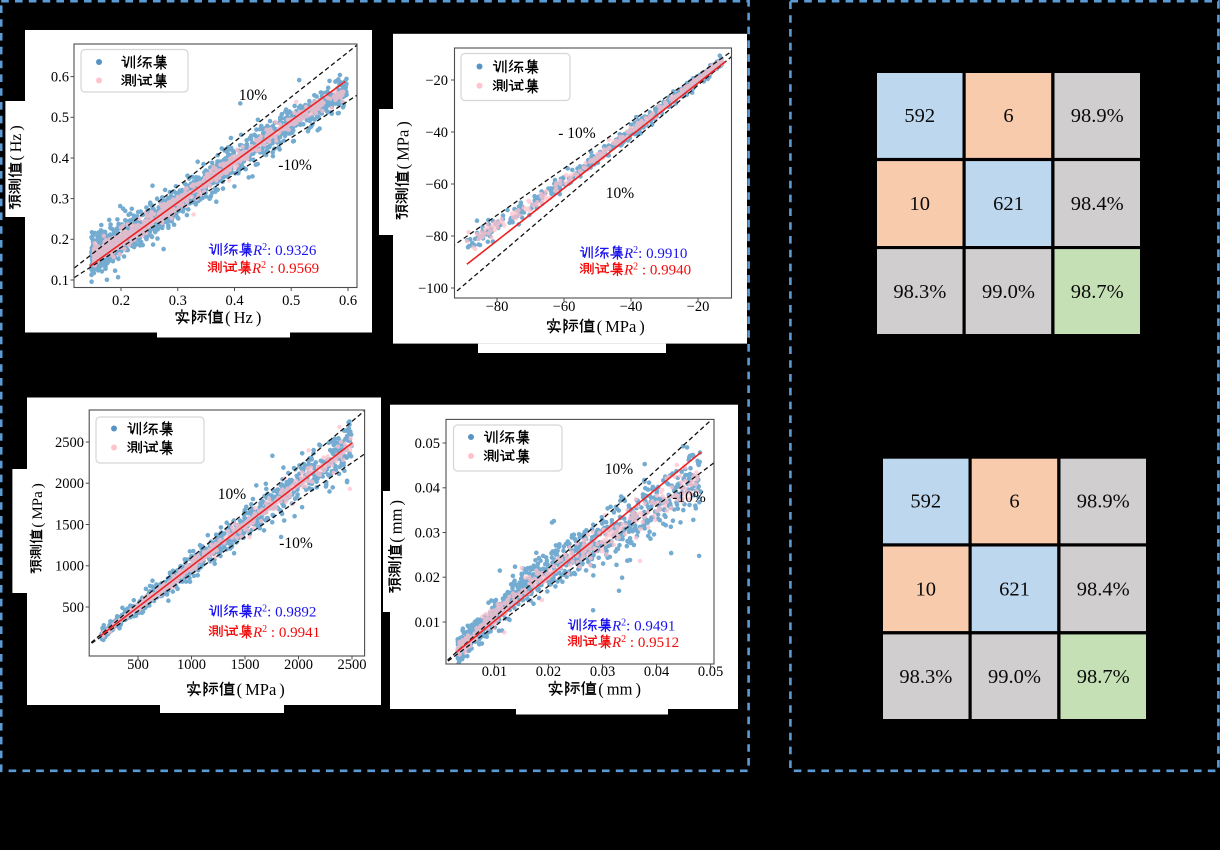 This screenshot has height=850, width=1220. I want to click on svg-text: R2: 0.9892, so click(284, 612).